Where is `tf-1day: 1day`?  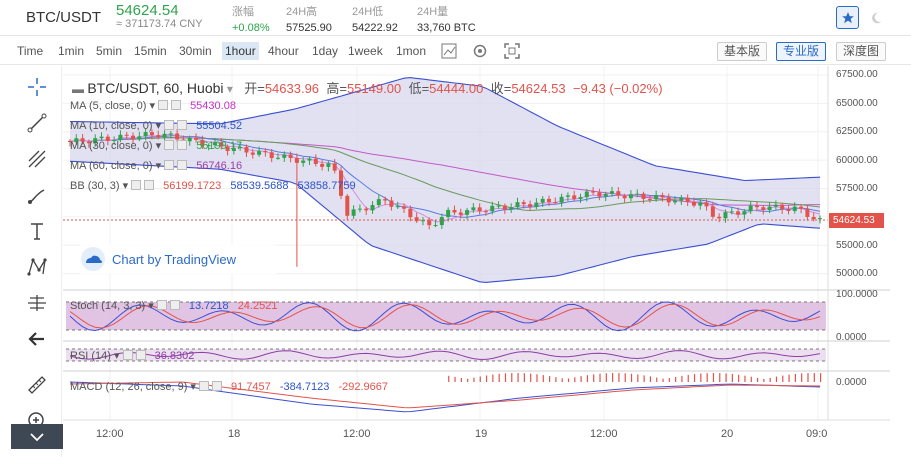 tf-1day: 1day is located at coordinates (325, 51).